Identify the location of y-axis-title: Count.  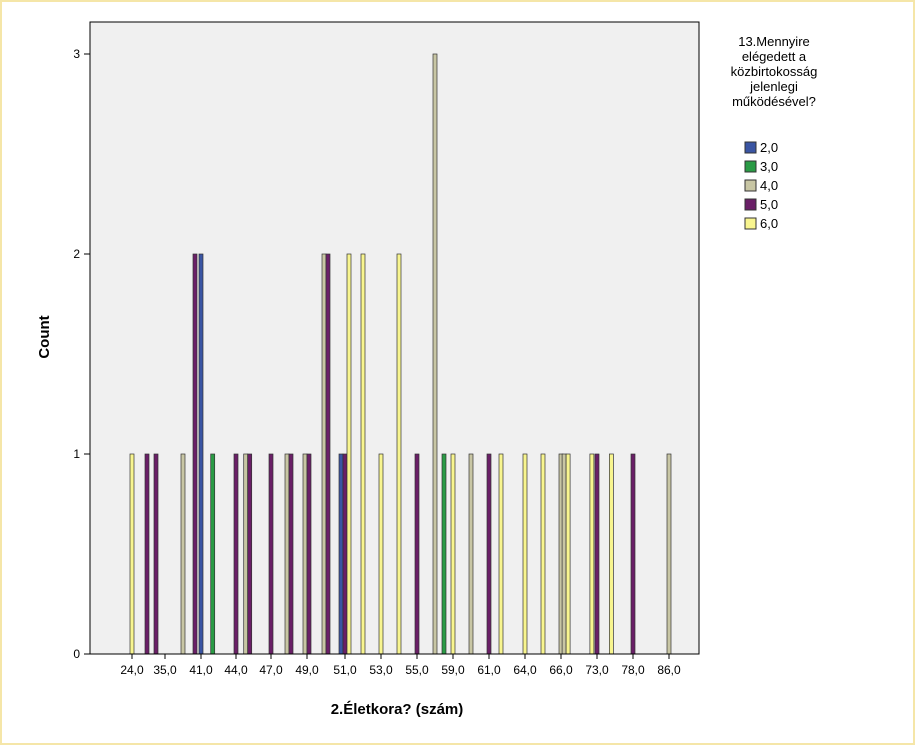
(44, 336).